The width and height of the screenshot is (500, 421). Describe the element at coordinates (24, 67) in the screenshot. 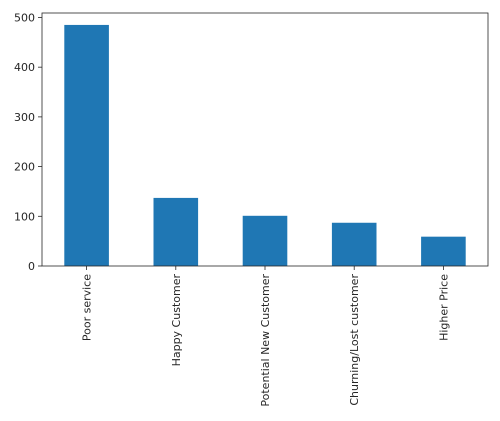

I see `y-tick-label: 400` at that location.